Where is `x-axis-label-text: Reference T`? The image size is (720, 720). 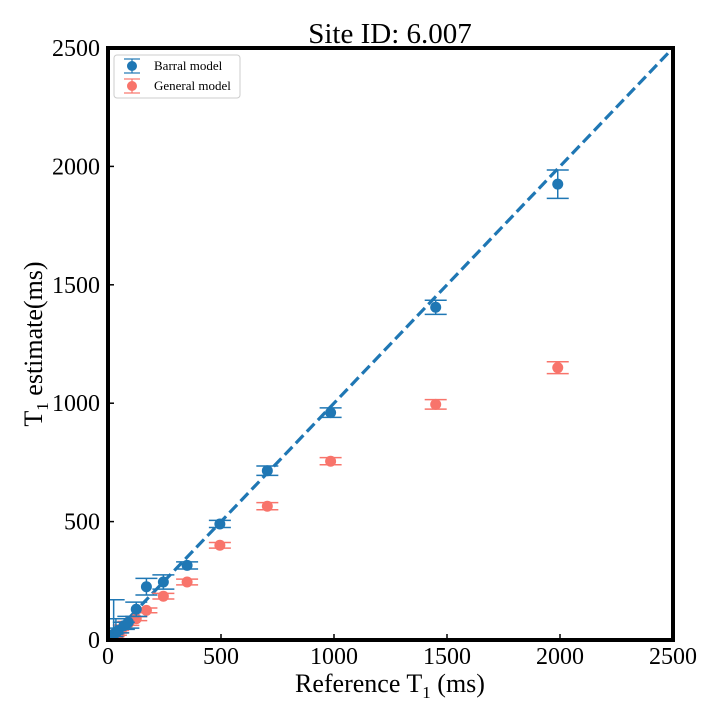 x-axis-label-text: Reference T is located at coordinates (358, 683).